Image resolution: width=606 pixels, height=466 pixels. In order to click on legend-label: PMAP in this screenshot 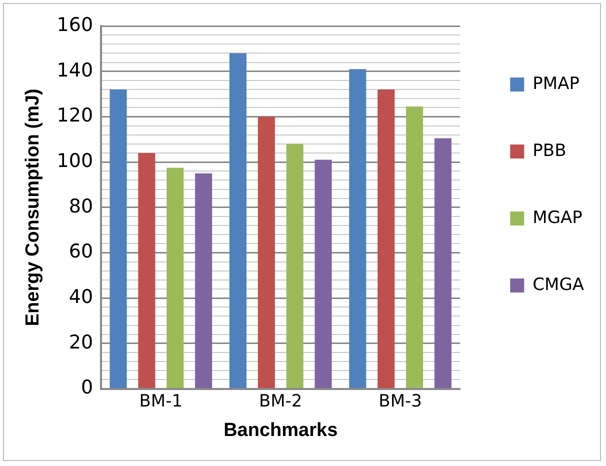, I will do `click(556, 84)`.